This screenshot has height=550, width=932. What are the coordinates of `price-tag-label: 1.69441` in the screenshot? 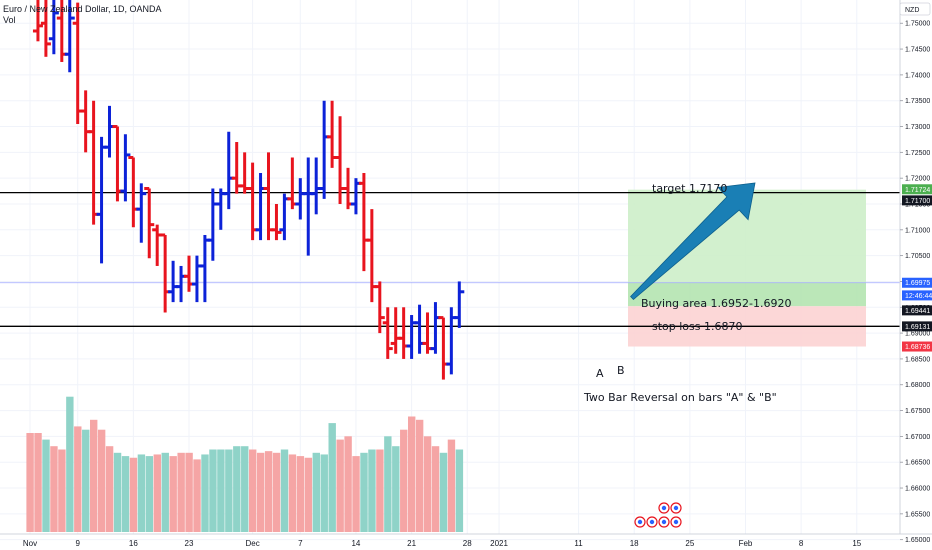 It's located at (917, 311).